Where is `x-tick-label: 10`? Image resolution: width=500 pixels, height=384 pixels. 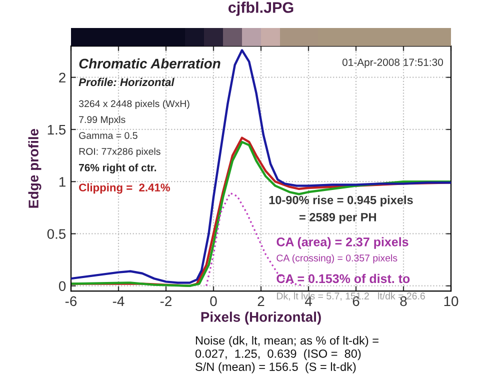
x-tick-label: 10 is located at coordinates (451, 301).